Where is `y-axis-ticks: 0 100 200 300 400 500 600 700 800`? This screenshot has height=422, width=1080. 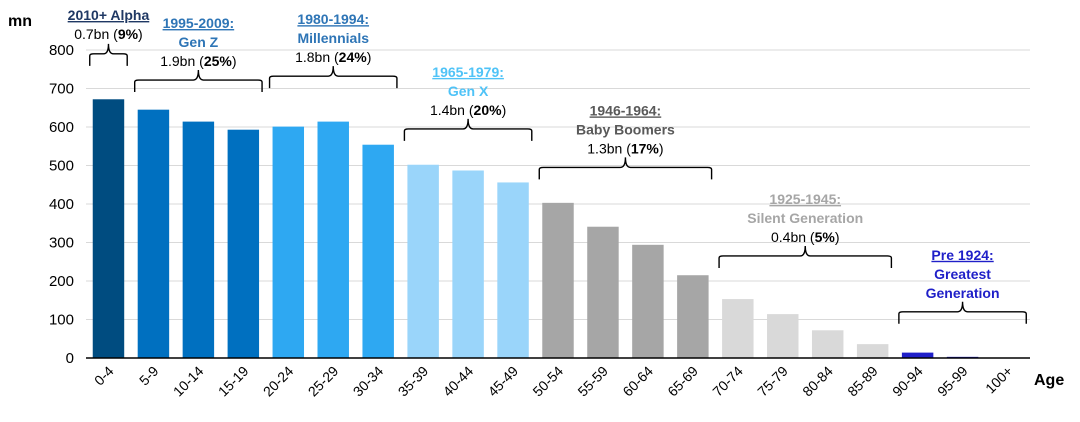 y-axis-ticks: 0 100 200 300 400 500 600 700 800 is located at coordinates (61, 204).